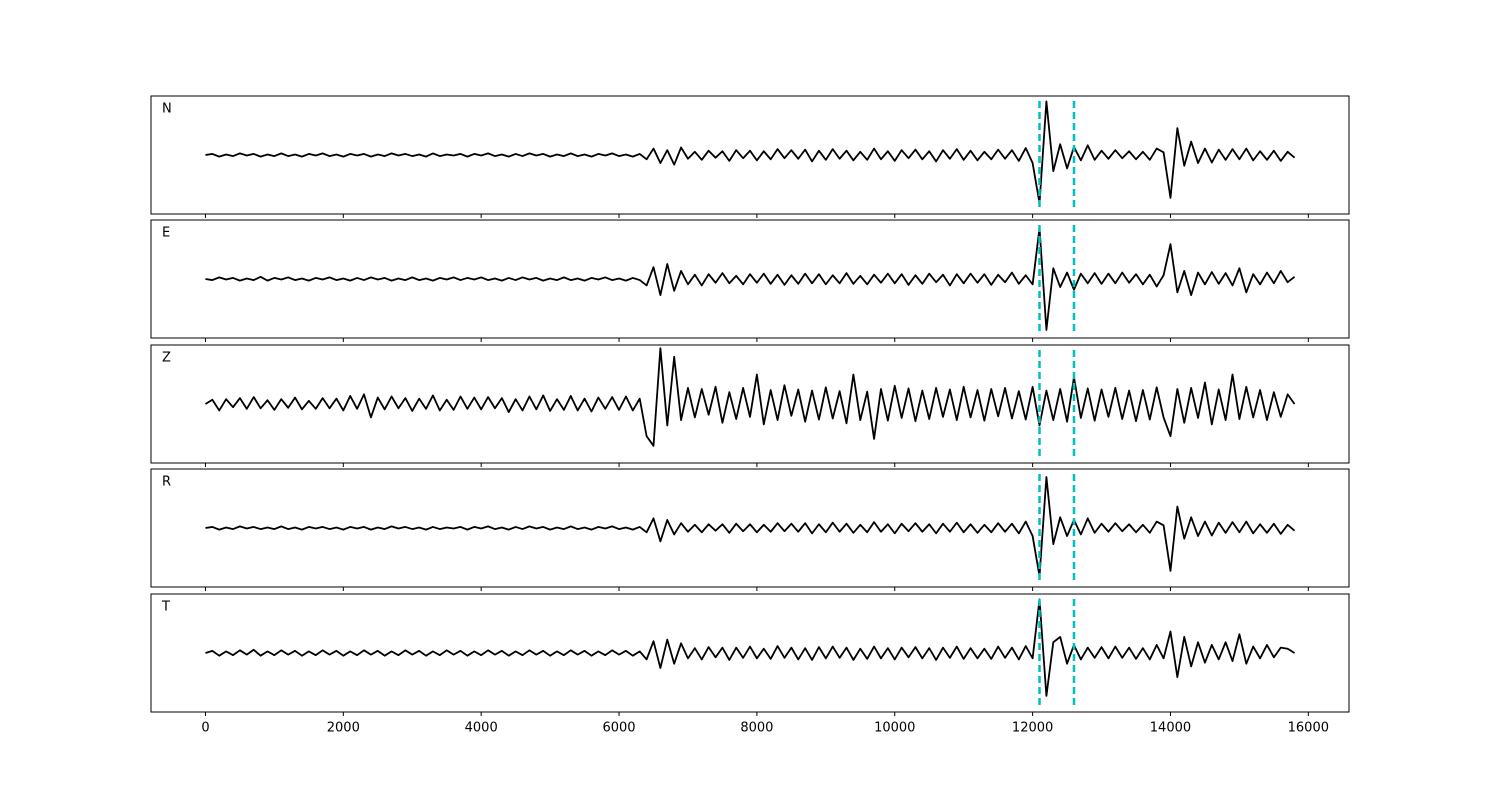 The height and width of the screenshot is (800, 1500). I want to click on x-tick-label: 10000, so click(894, 728).